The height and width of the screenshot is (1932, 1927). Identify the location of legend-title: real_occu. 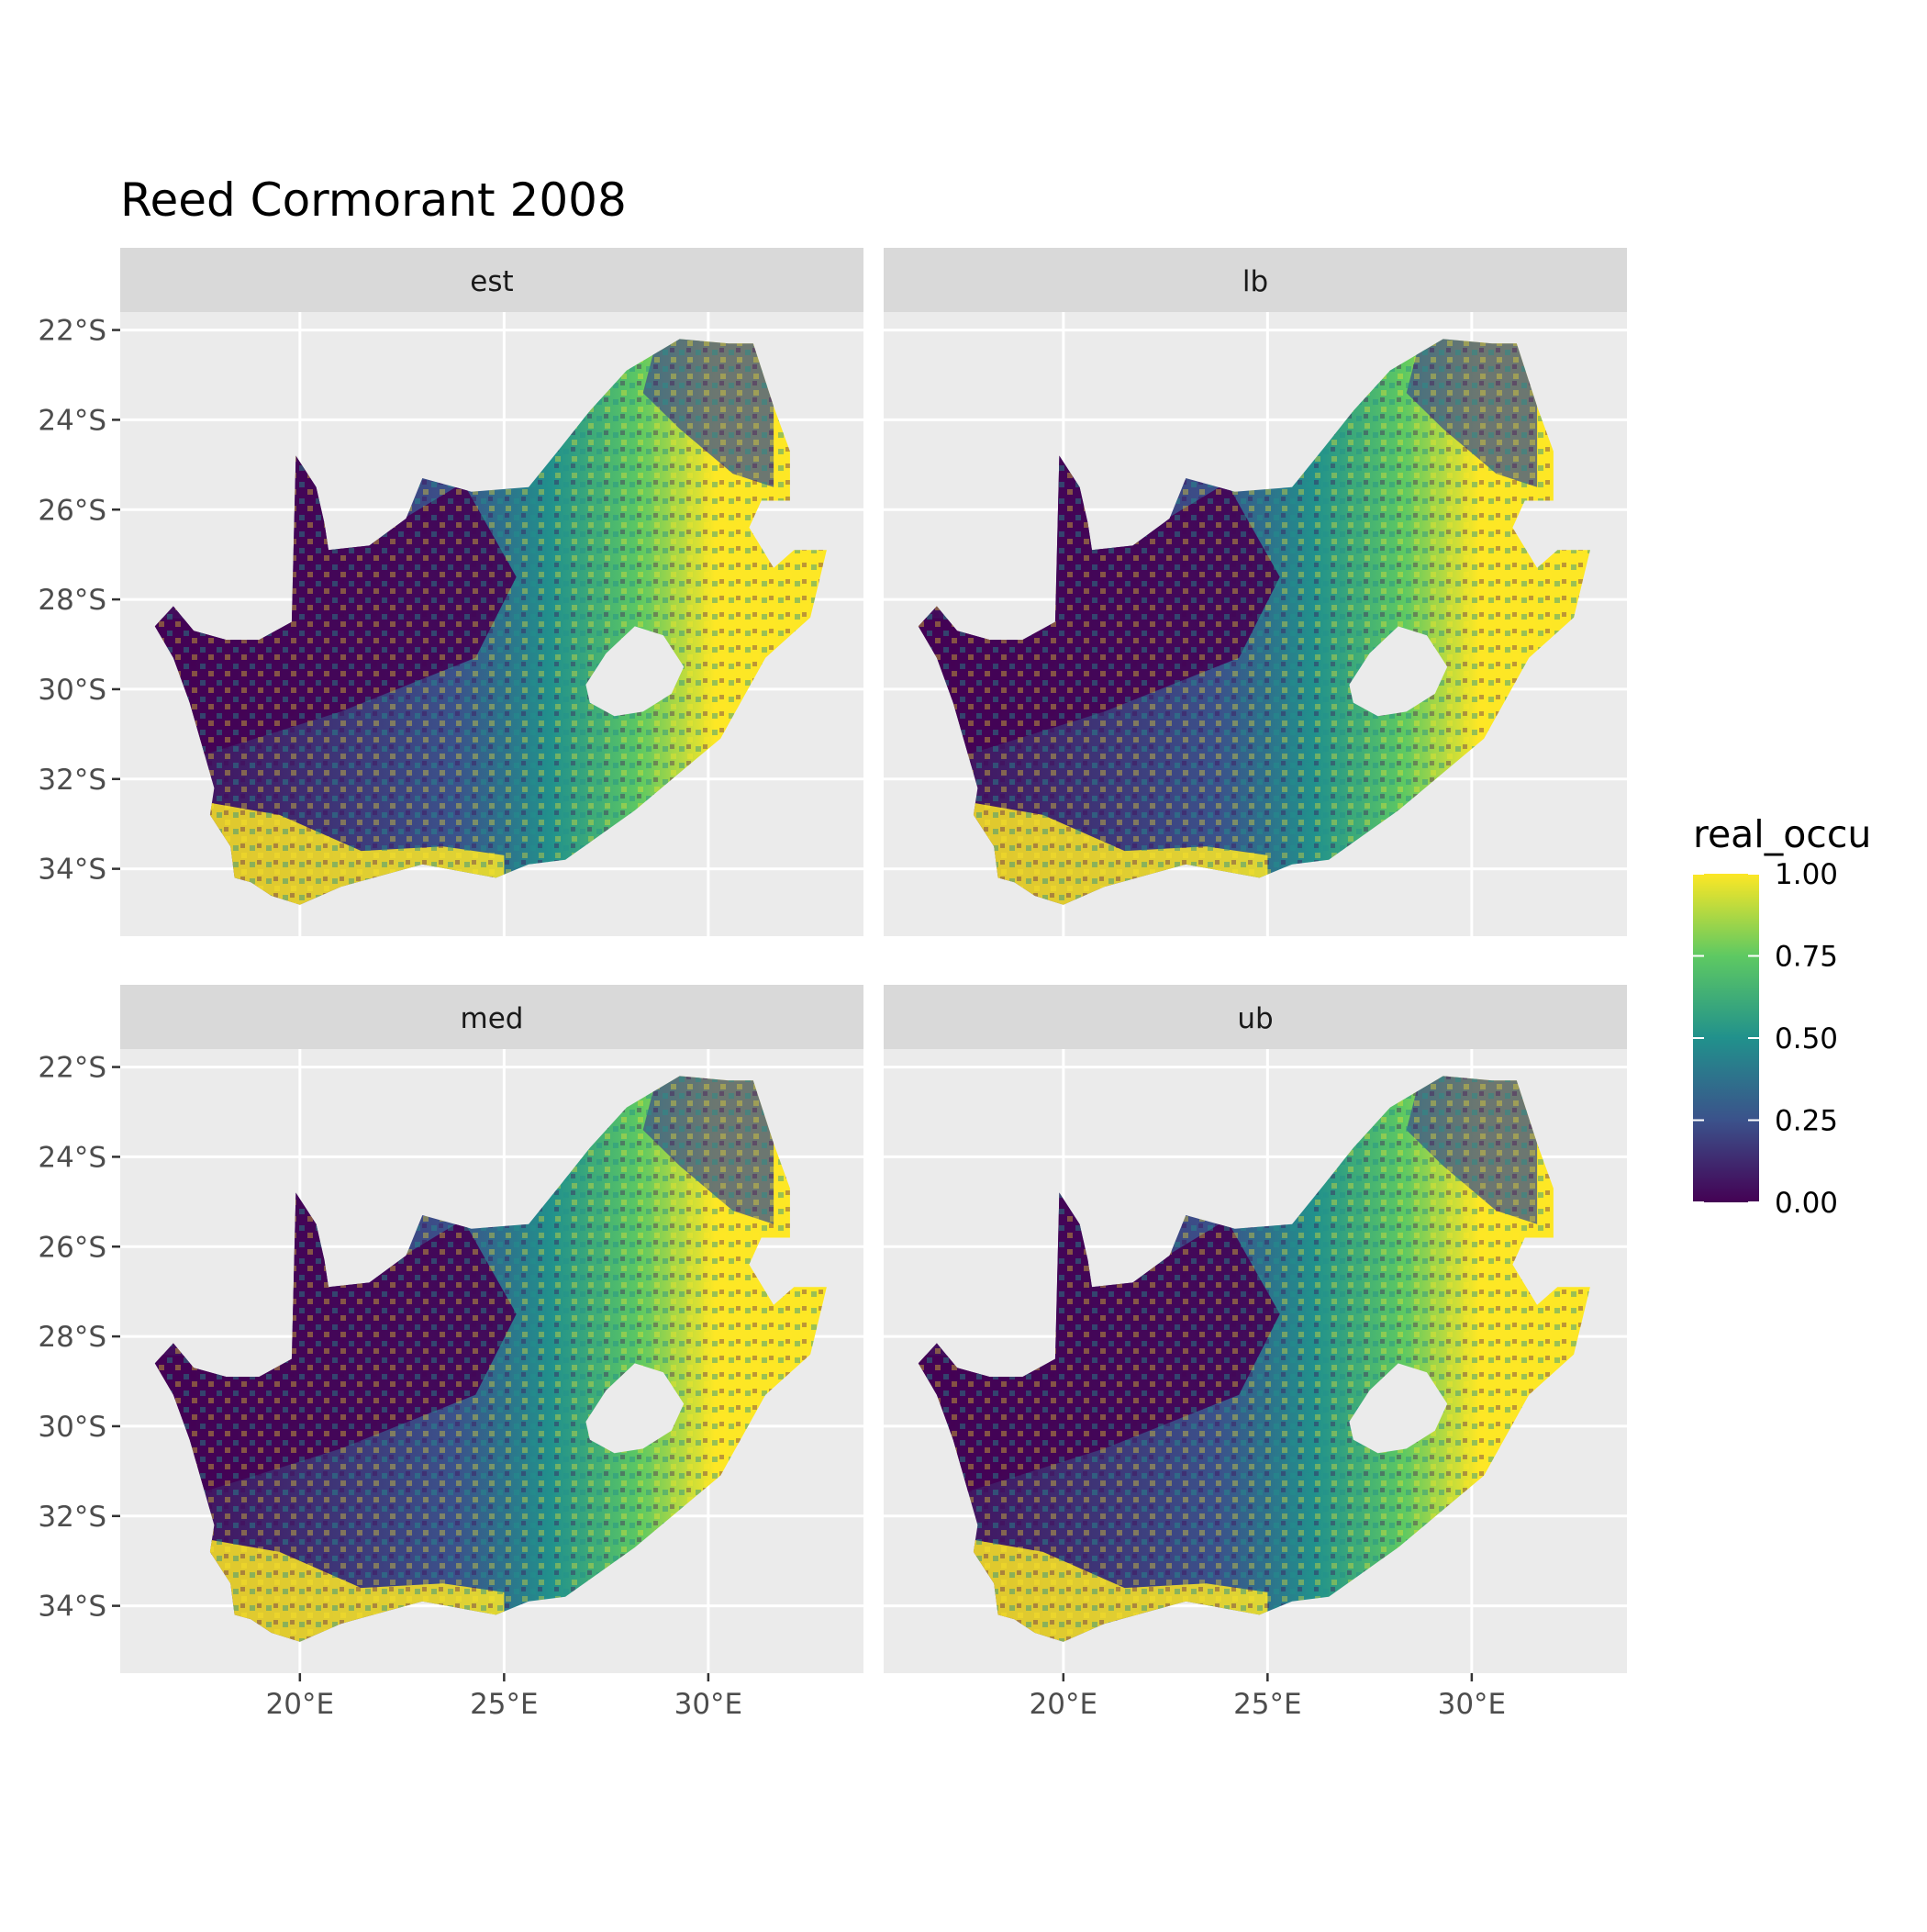
(1782, 834).